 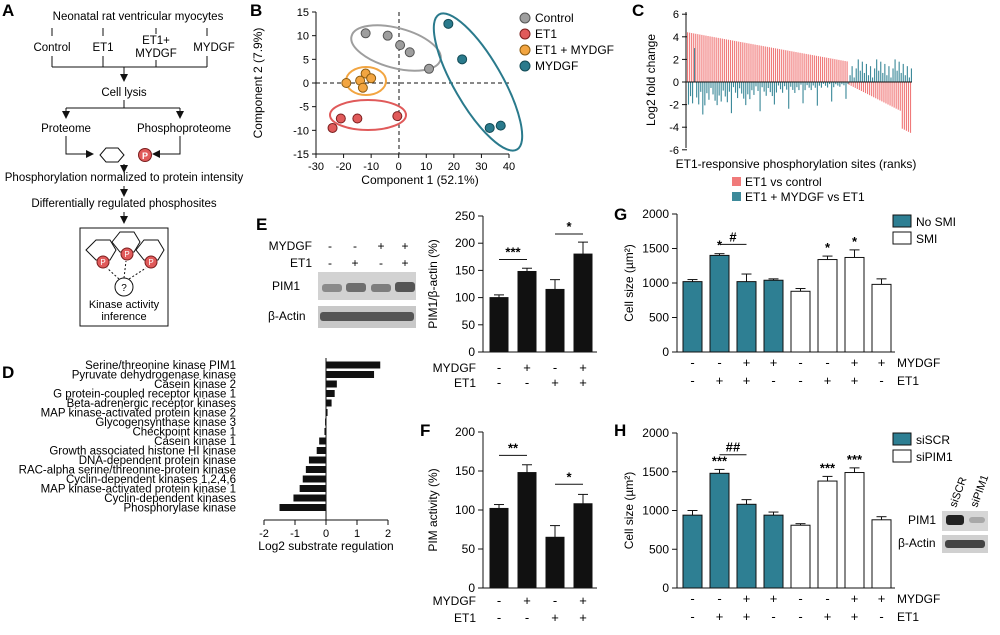 I want to click on g-ytick-label: 1500, so click(x=655, y=249).